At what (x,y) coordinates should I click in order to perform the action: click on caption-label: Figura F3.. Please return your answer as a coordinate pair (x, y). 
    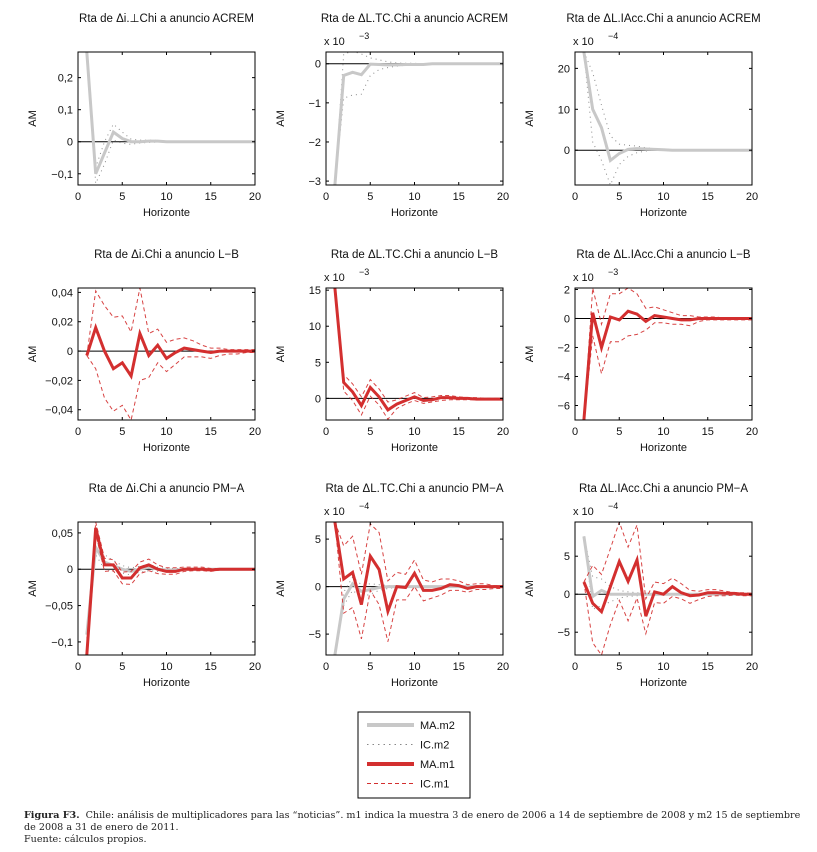
    Looking at the image, I should click on (52, 815).